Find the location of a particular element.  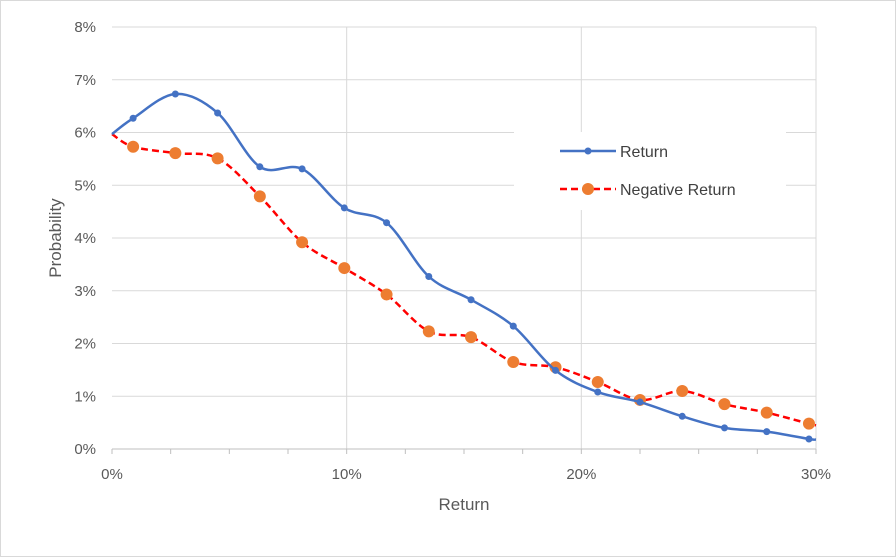

legend-background is located at coordinates (650, 171).